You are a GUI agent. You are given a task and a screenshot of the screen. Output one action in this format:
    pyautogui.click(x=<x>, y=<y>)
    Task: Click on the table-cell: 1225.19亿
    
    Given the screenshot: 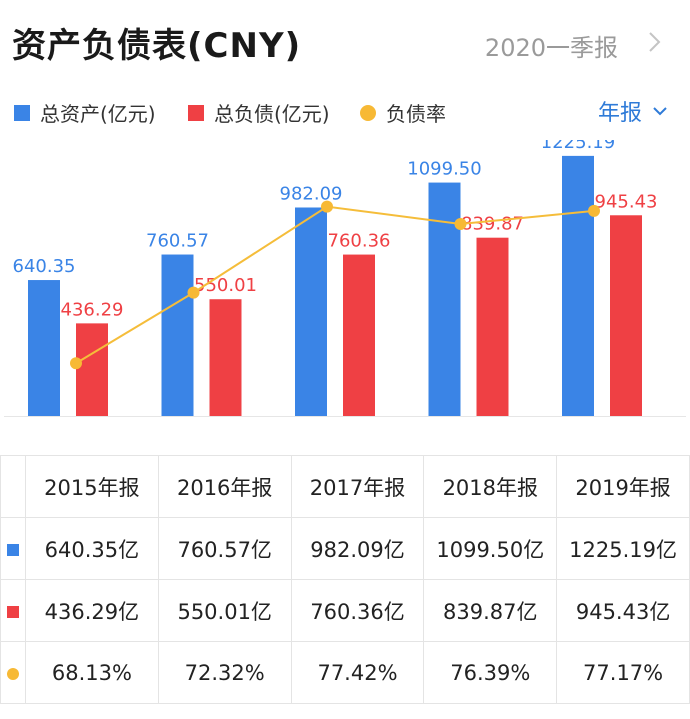 What is the action you would take?
    pyautogui.click(x=623, y=548)
    